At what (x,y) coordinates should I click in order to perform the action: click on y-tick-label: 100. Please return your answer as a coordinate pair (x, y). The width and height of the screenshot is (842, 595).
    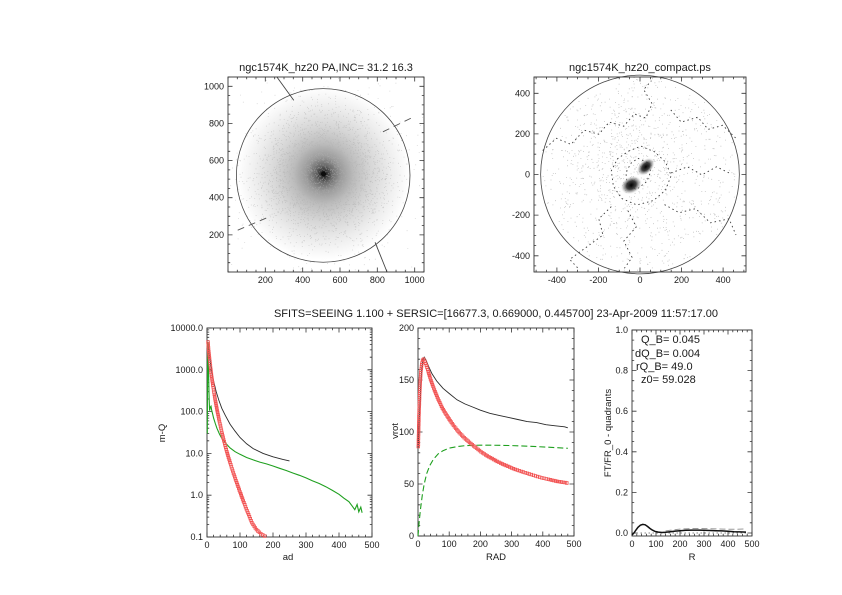
    Looking at the image, I should click on (406, 432).